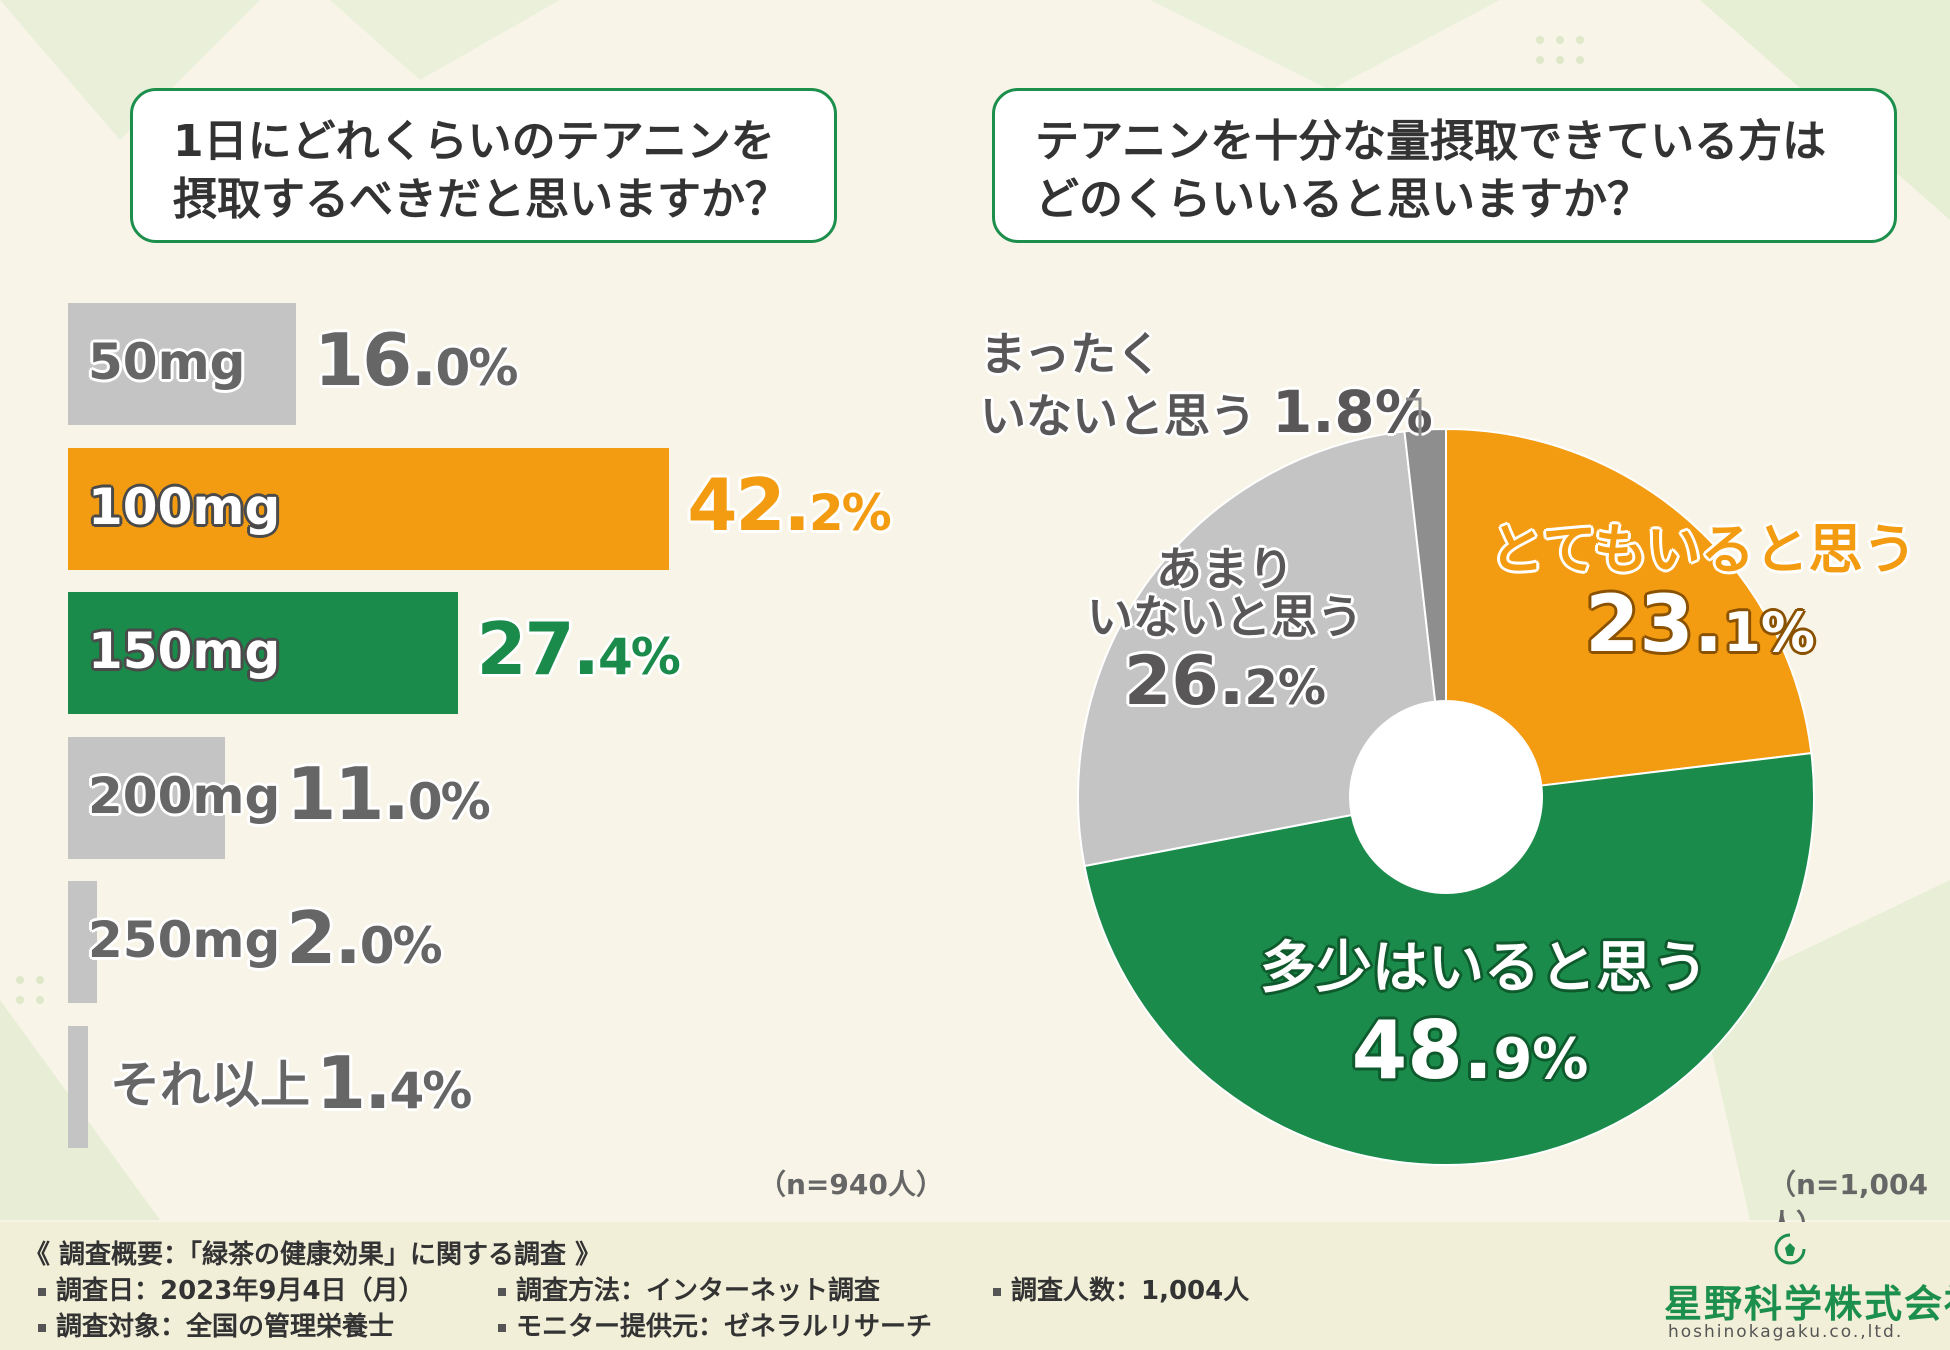 This screenshot has width=1950, height=1350. I want to click on survey-footer, so click(975, 1286).